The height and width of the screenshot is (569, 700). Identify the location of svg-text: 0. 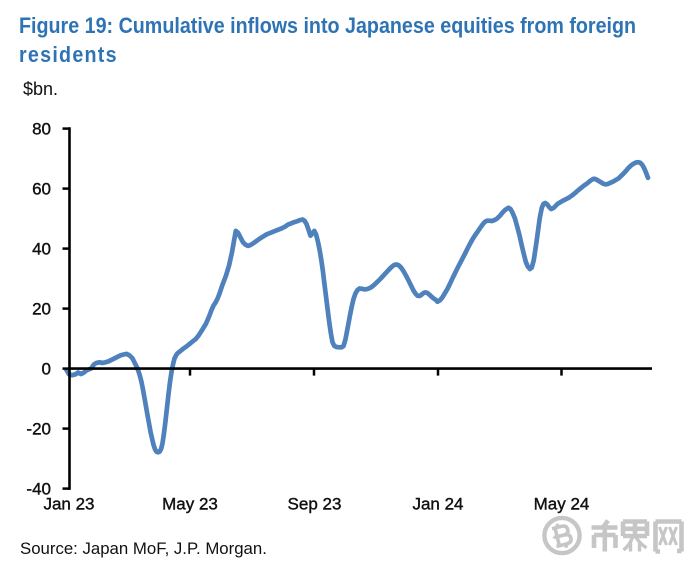
(46, 368).